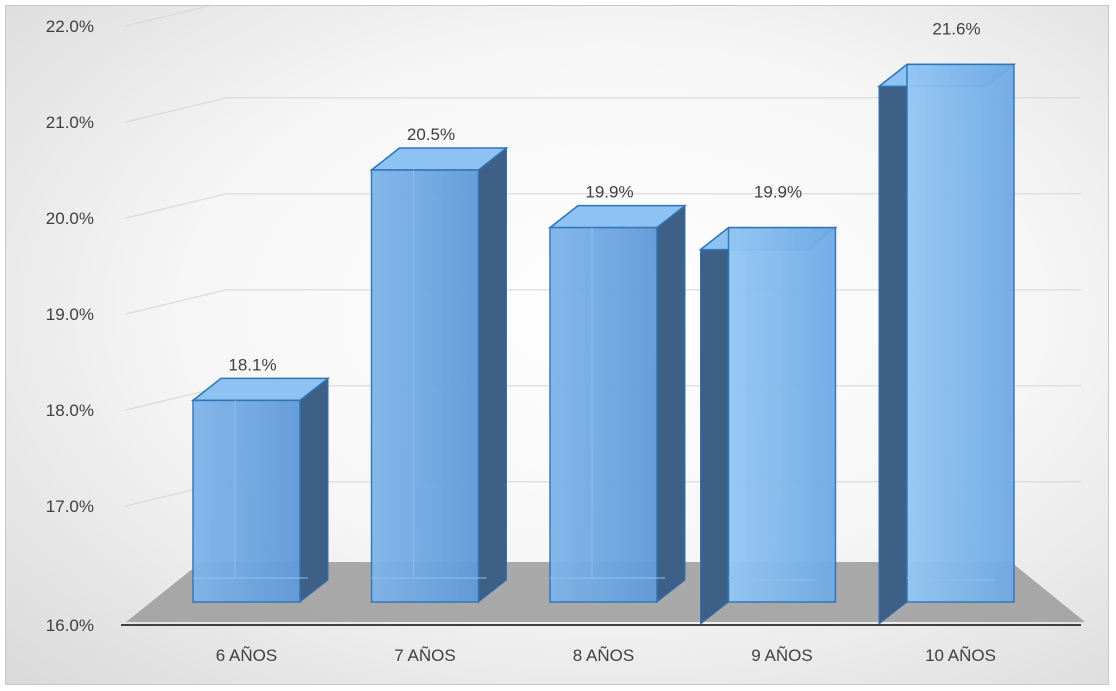 This screenshot has width=1116, height=691. What do you see at coordinates (956, 28) in the screenshot?
I see `data-label: 21.6%` at bounding box center [956, 28].